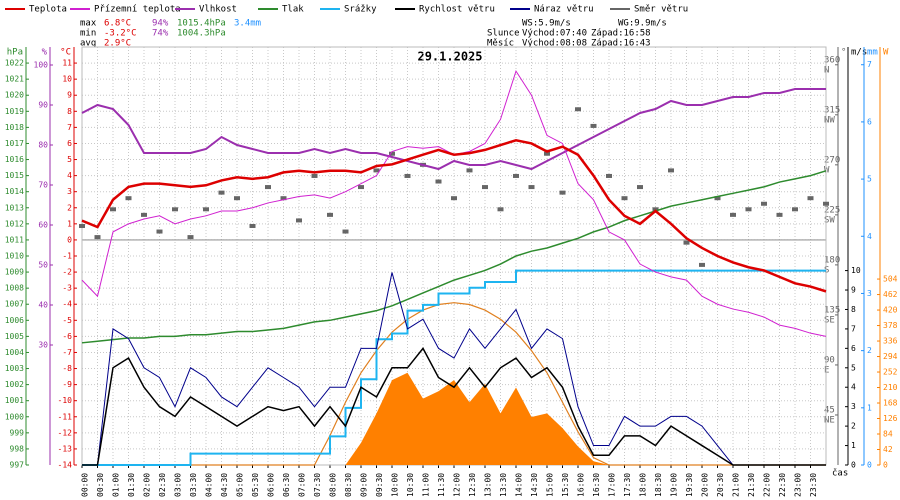 The width and height of the screenshot is (900, 500). What do you see at coordinates (14, 272) in the screenshot?
I see `y-tick-label: 1009` at bounding box center [14, 272].